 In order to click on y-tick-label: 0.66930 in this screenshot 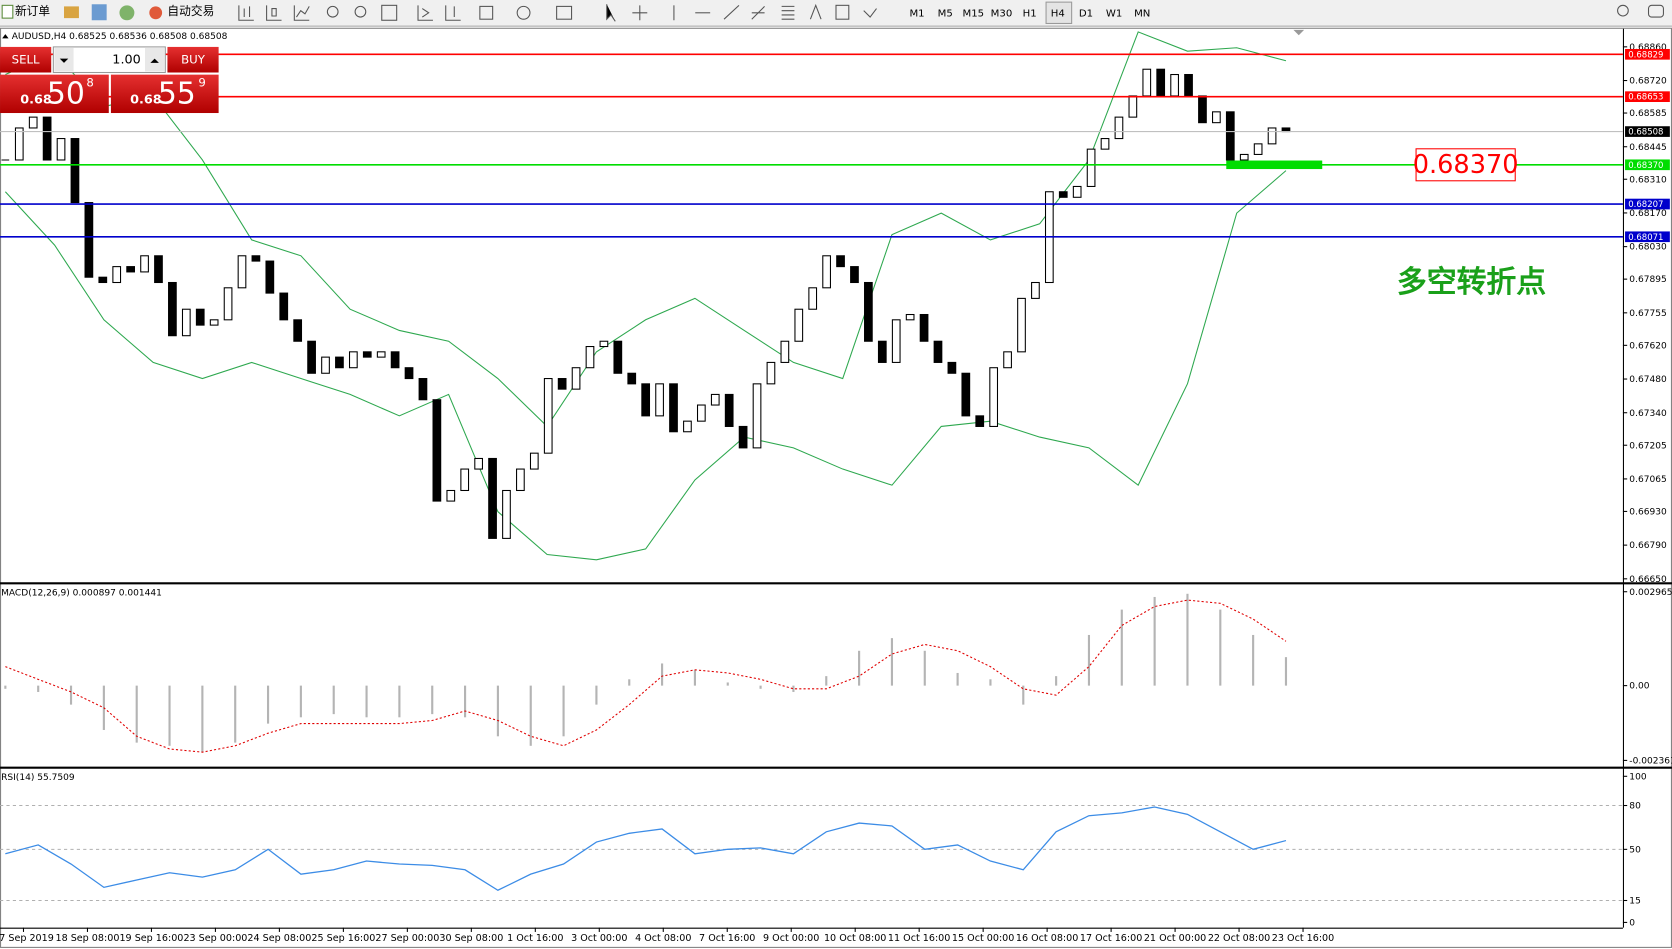, I will do `click(1648, 512)`.